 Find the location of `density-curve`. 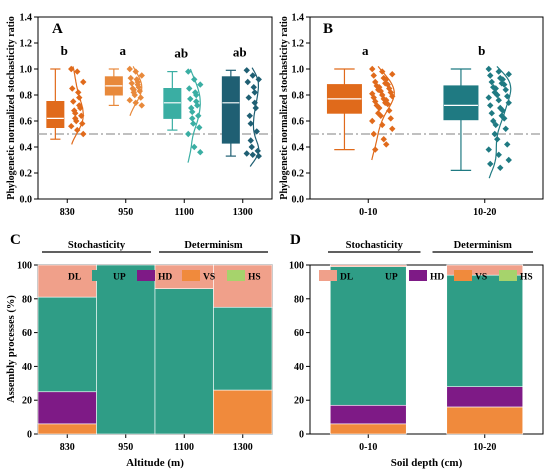

density-curve is located at coordinates (383, 113).